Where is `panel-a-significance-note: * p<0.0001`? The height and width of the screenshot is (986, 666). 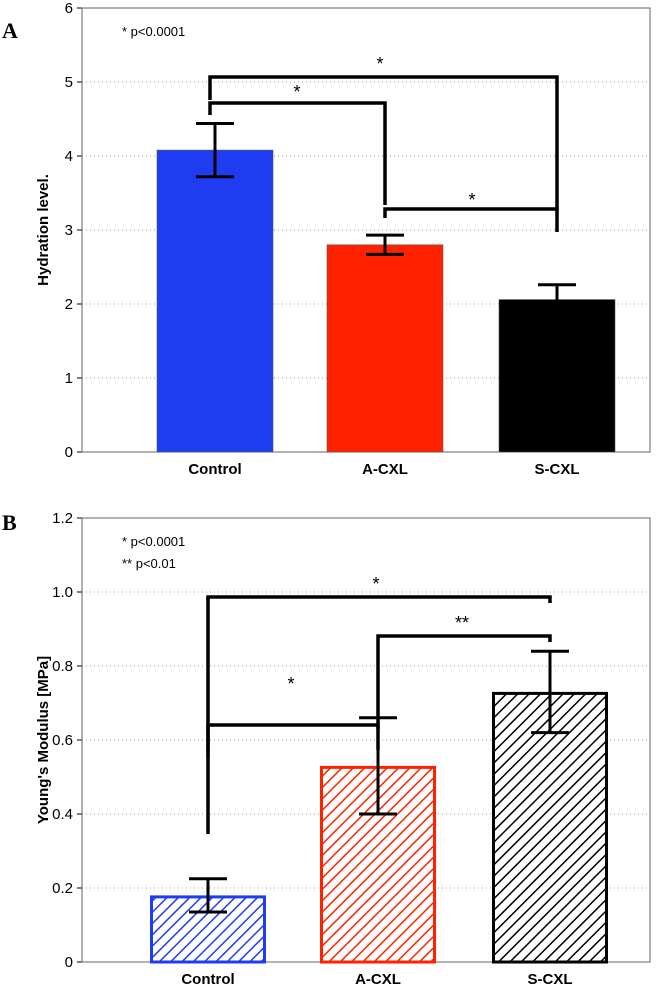 panel-a-significance-note: * p<0.0001 is located at coordinates (153, 31).